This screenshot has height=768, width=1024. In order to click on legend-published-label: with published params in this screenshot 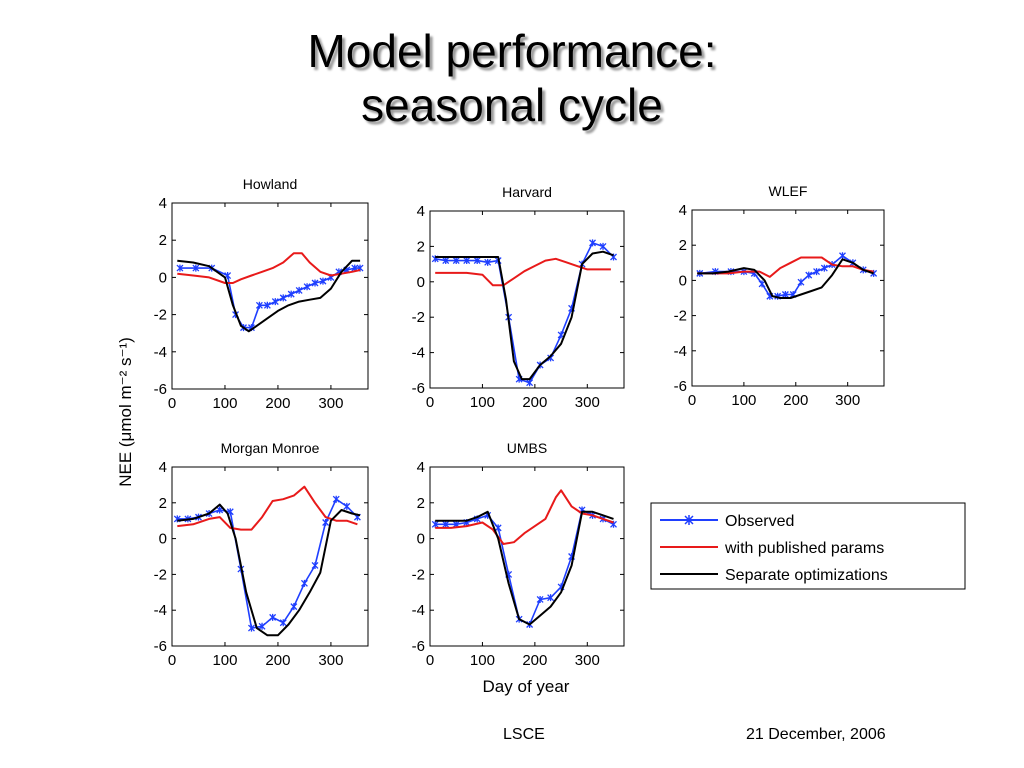, I will do `click(804, 548)`.